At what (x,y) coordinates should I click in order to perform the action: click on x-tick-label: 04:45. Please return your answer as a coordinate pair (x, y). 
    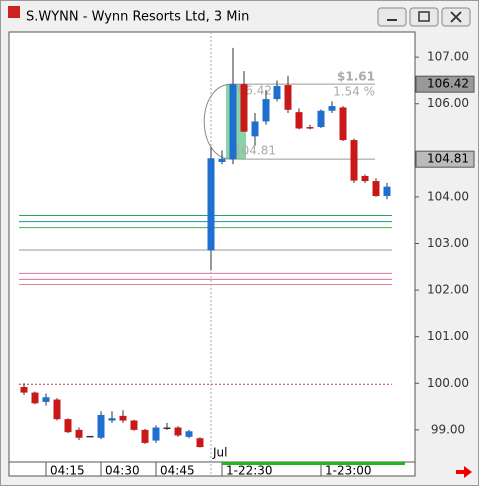
    Looking at the image, I should click on (177, 471).